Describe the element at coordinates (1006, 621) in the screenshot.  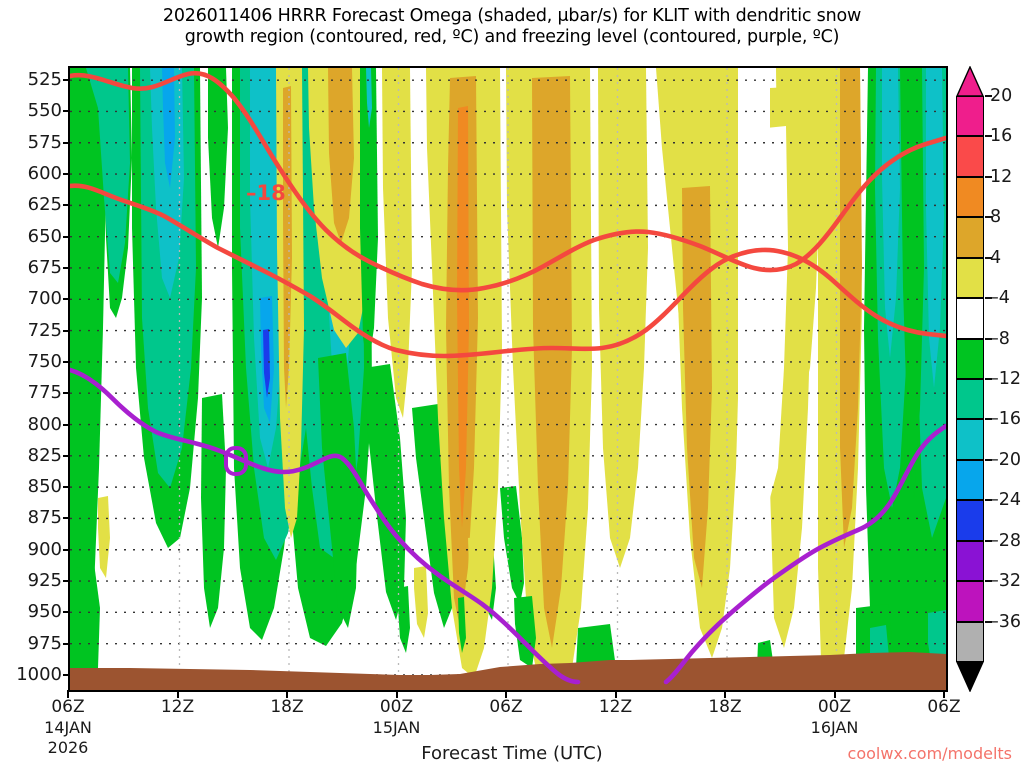
I see `colorbar-tick-label: –36` at that location.